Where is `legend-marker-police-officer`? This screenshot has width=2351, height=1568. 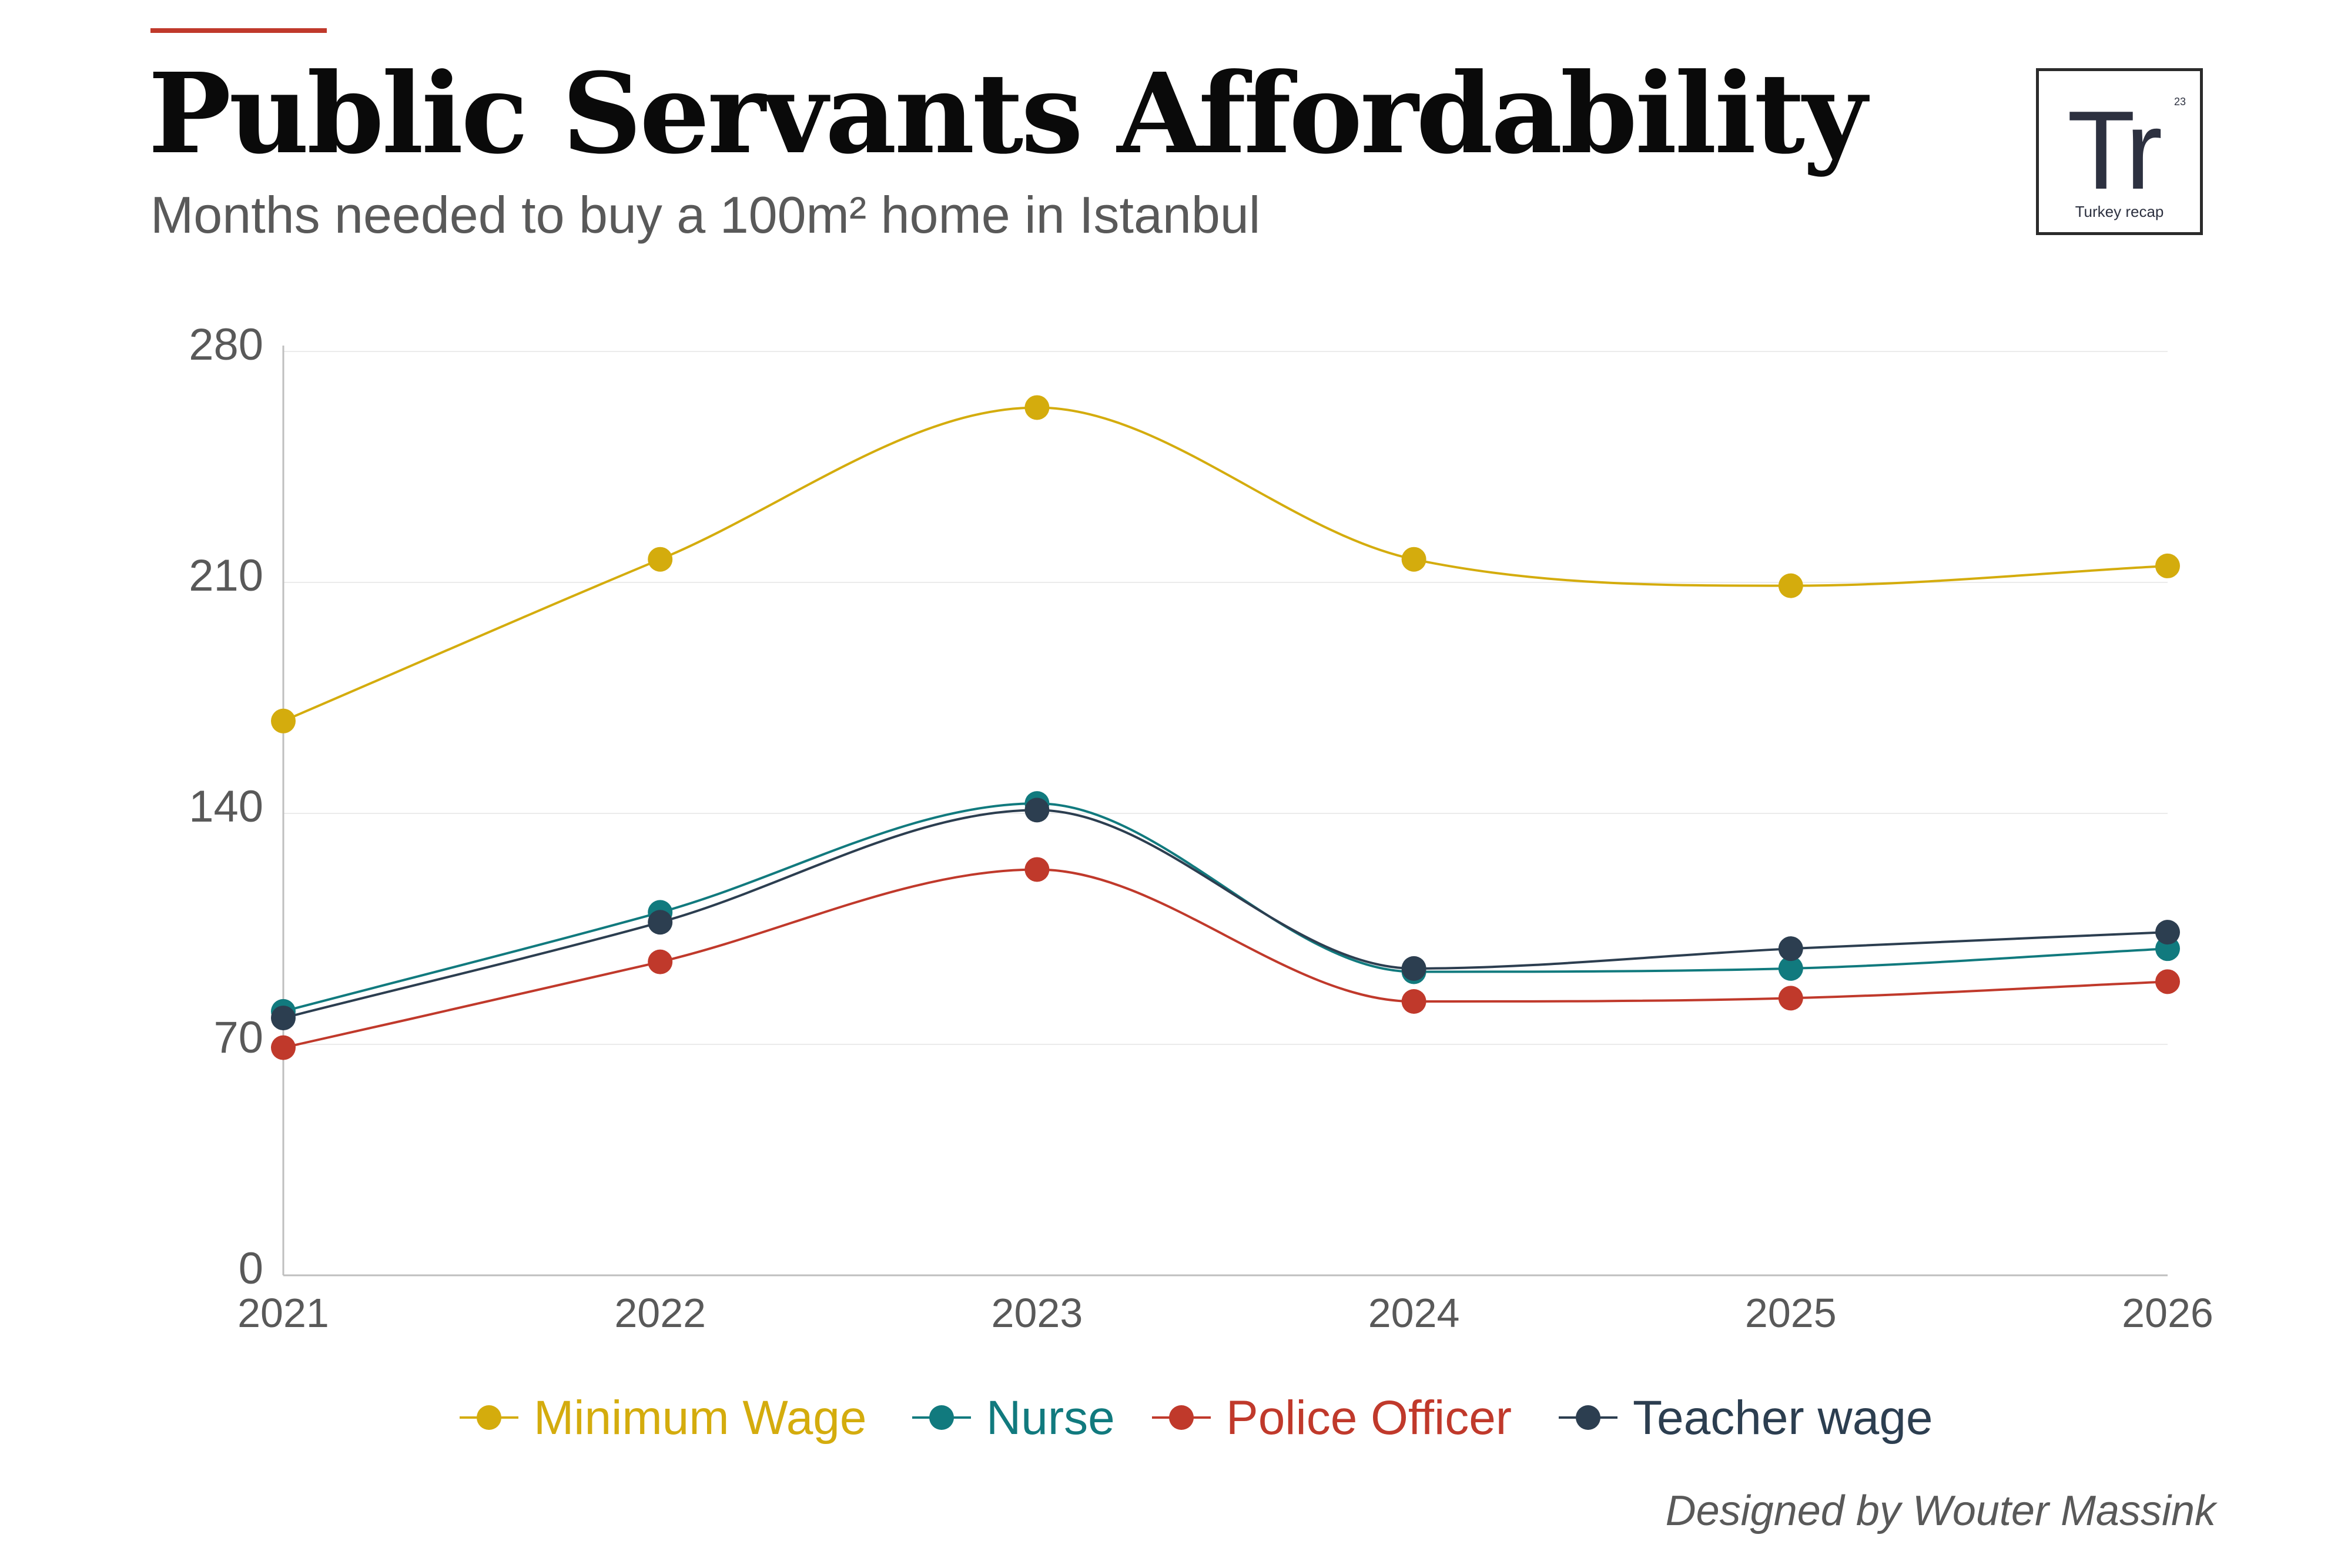 legend-marker-police-officer is located at coordinates (1181, 1417).